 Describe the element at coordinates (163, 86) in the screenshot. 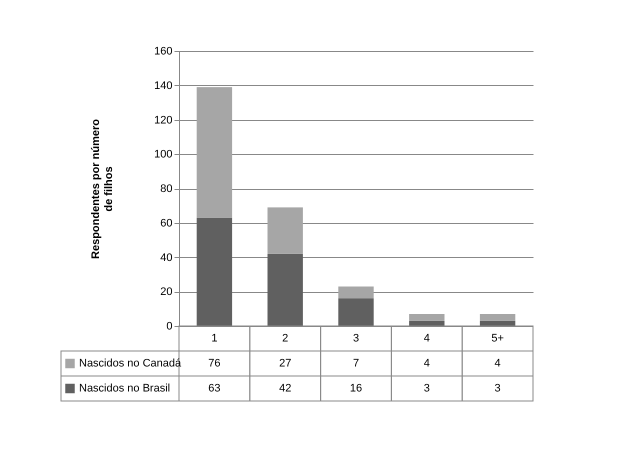

I see `y-tick-label: 140` at that location.